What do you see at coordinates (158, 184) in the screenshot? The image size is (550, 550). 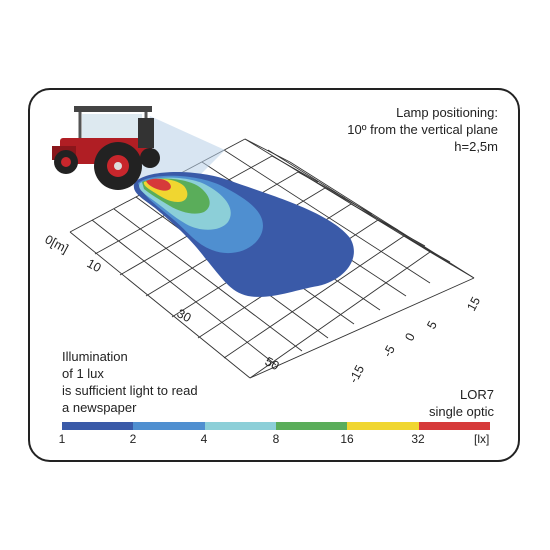 I see `isolux-32lx` at bounding box center [158, 184].